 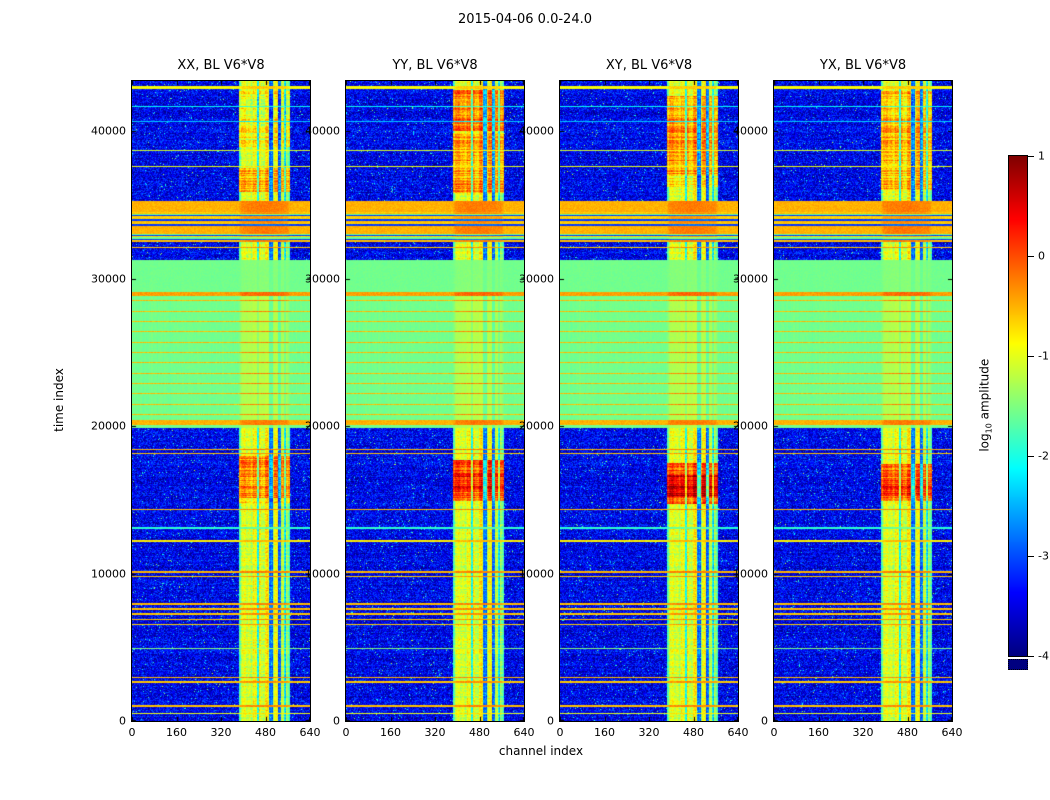 I want to click on colorbar, so click(x=1018, y=406).